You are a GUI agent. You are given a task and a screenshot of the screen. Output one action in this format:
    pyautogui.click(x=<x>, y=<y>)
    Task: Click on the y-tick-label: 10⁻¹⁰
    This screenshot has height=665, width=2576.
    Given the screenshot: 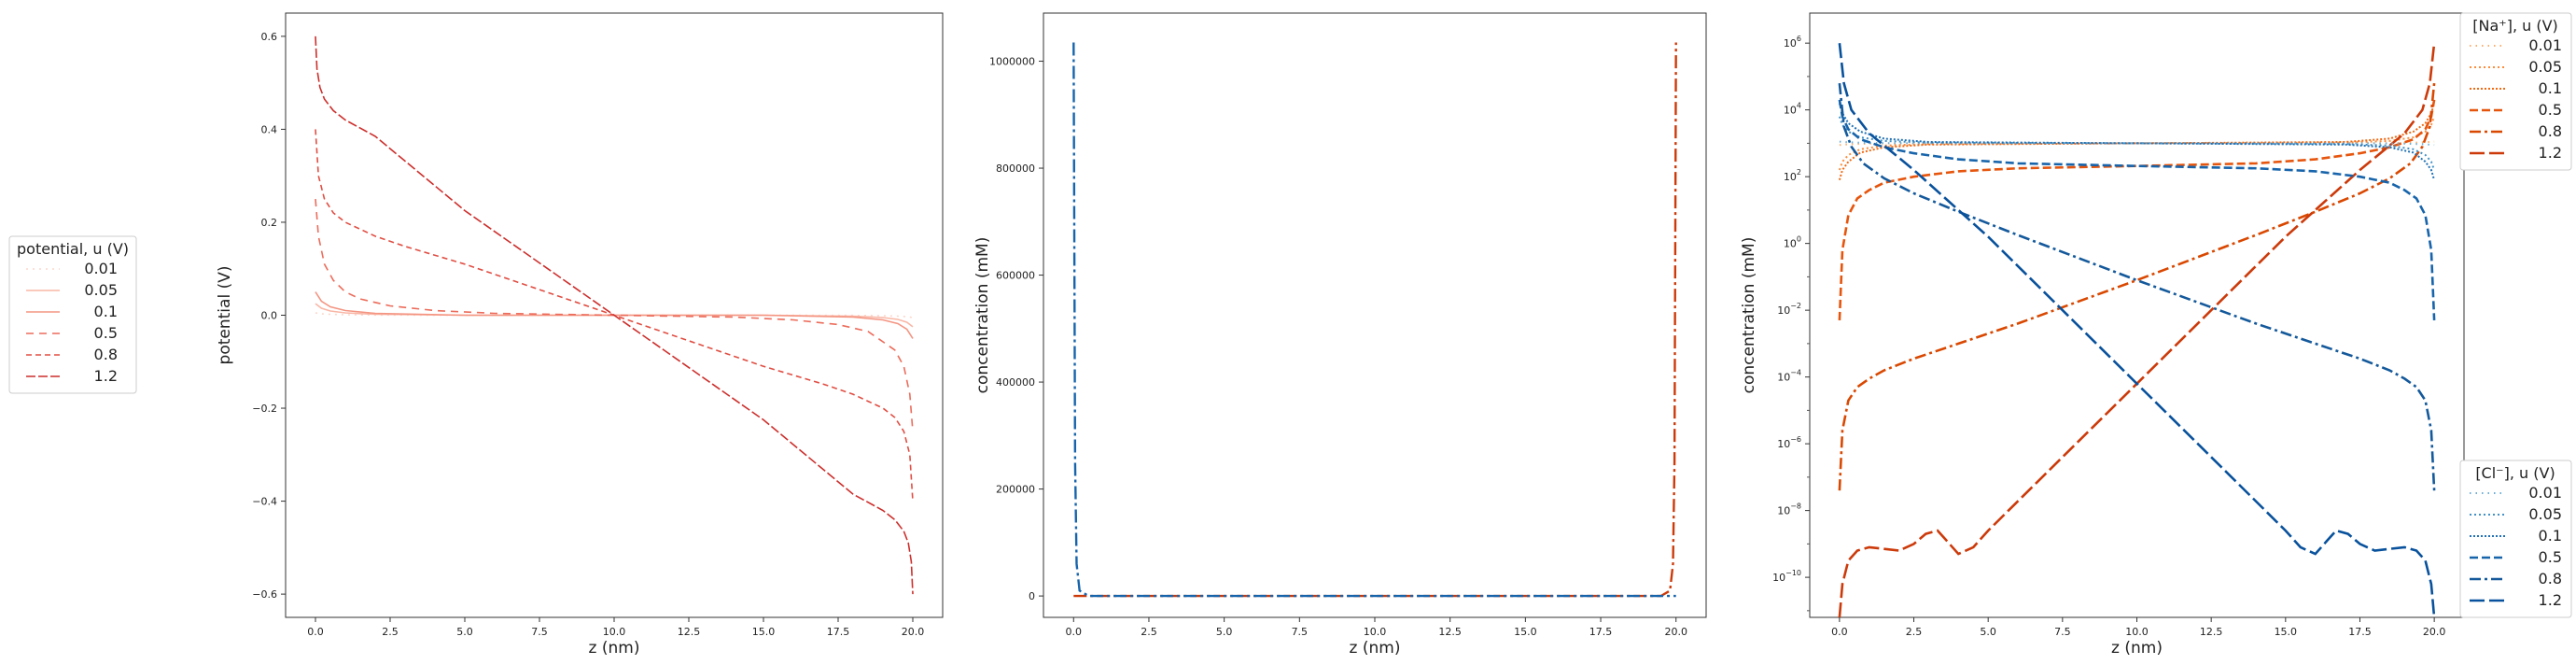 What is the action you would take?
    pyautogui.click(x=1786, y=576)
    